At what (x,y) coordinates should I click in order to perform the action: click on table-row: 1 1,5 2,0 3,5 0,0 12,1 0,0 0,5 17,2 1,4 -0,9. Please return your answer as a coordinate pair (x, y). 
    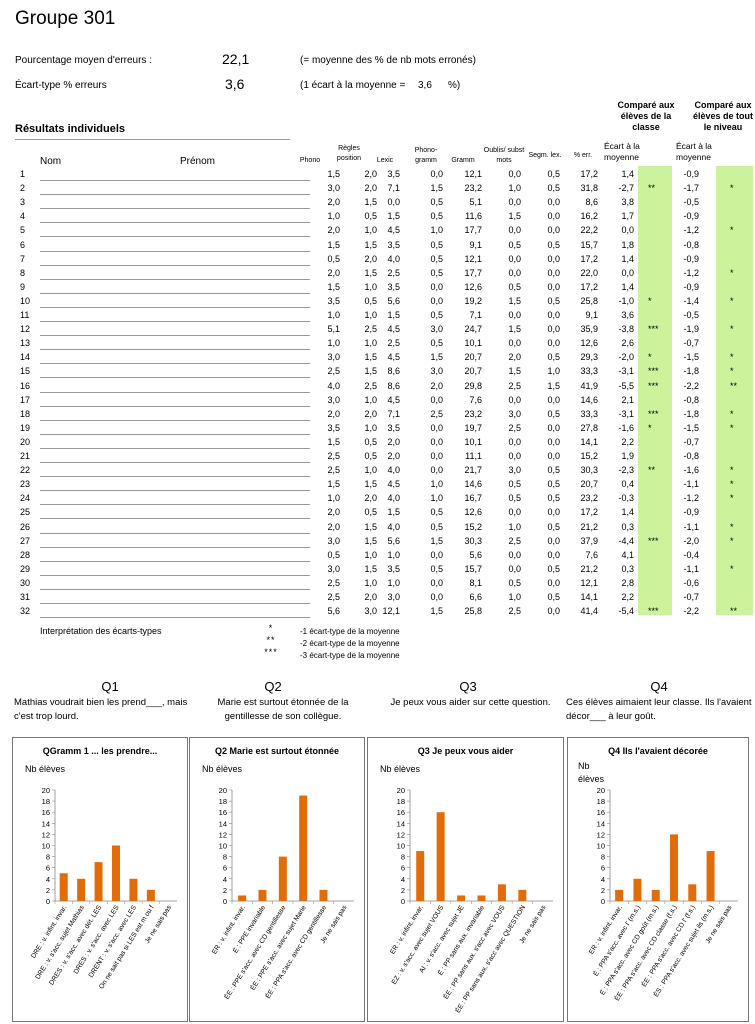
    Looking at the image, I should click on (377, 174).